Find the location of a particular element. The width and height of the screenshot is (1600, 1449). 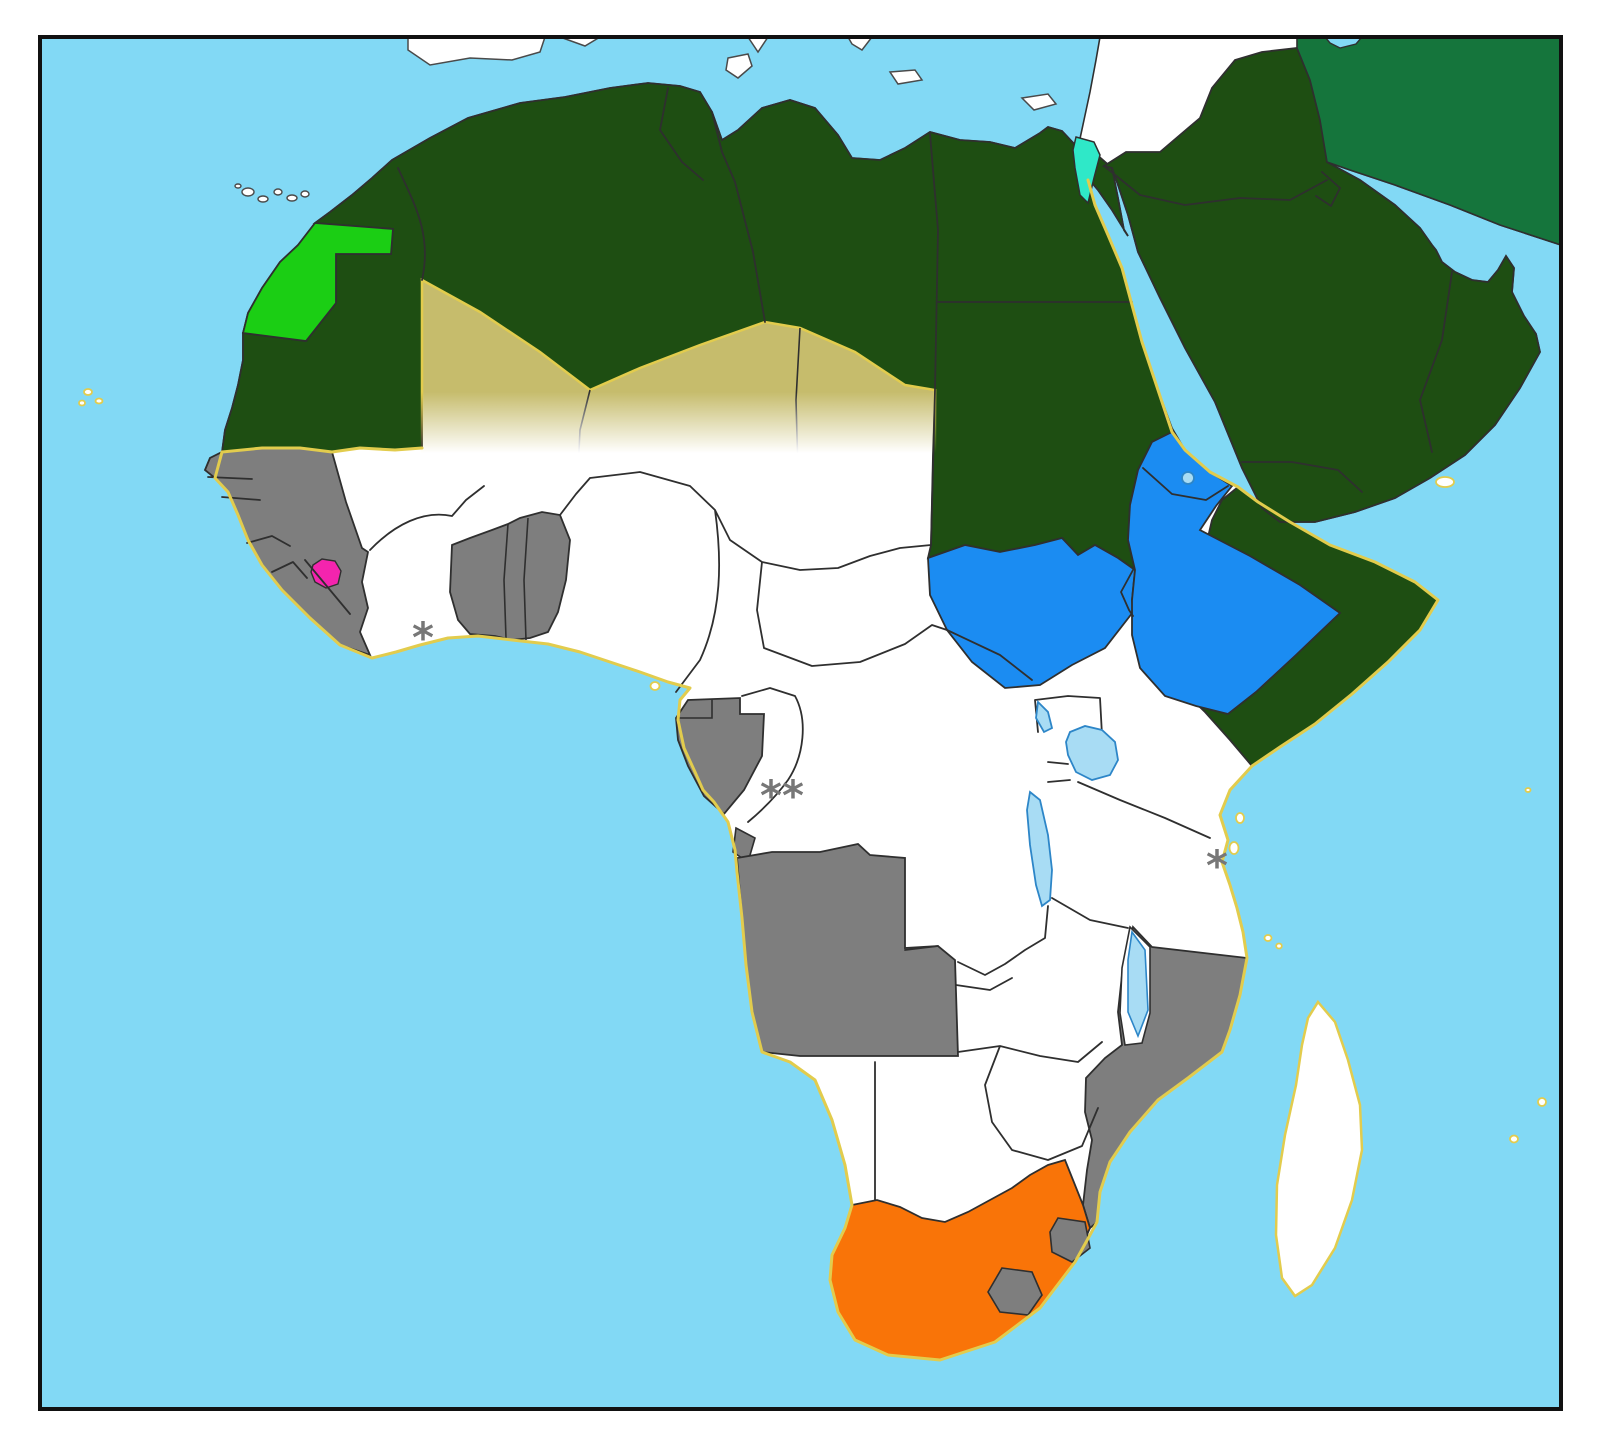

footnote-marker-3: * is located at coordinates (1217, 865).